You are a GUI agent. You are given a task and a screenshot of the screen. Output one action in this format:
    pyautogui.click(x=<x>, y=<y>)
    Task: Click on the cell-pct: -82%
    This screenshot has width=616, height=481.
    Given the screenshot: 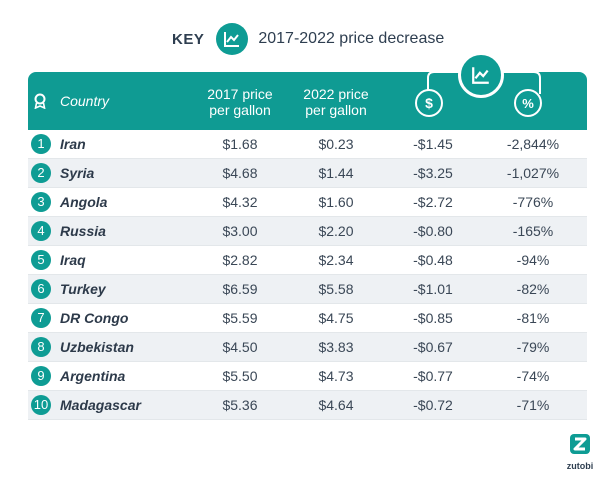 What is the action you would take?
    pyautogui.click(x=533, y=289)
    